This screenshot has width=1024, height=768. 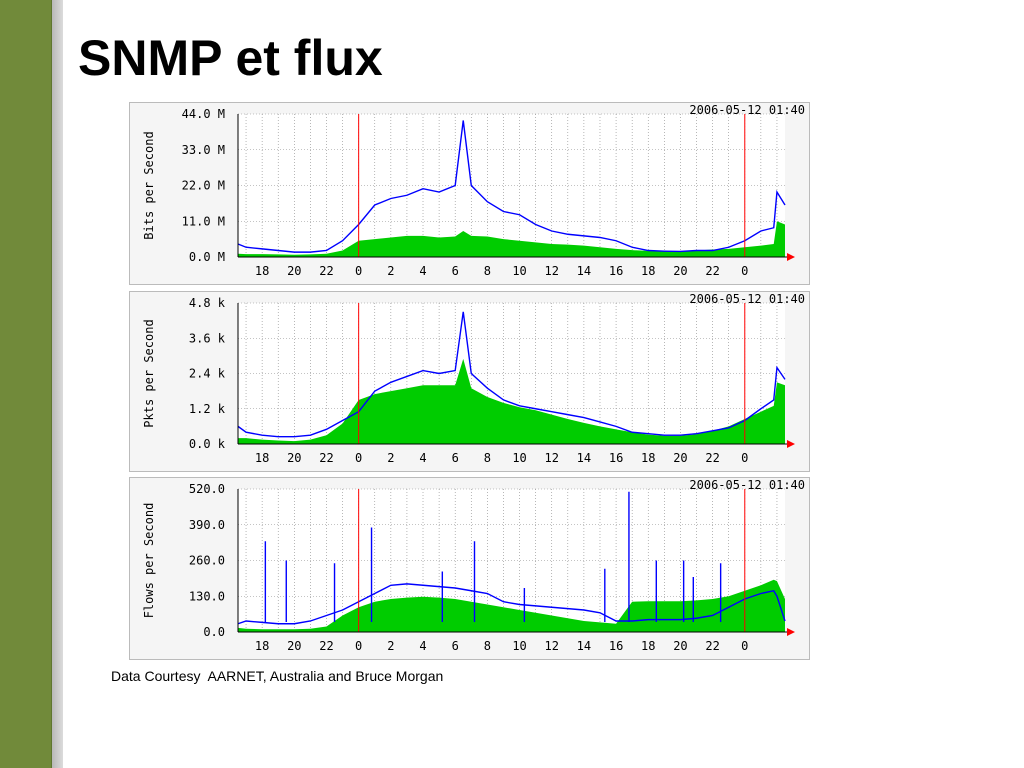 What do you see at coordinates (207, 374) in the screenshot?
I see `y-tick-label: 2.4 k` at bounding box center [207, 374].